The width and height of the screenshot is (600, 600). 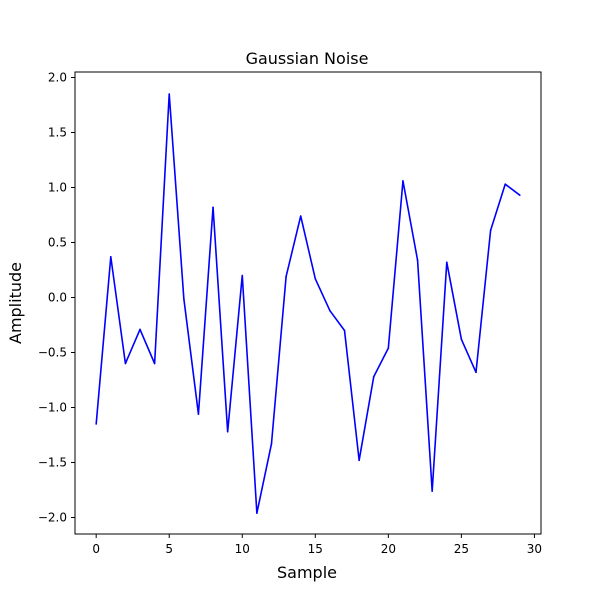 I want to click on x-tick-label: 10, so click(x=242, y=549).